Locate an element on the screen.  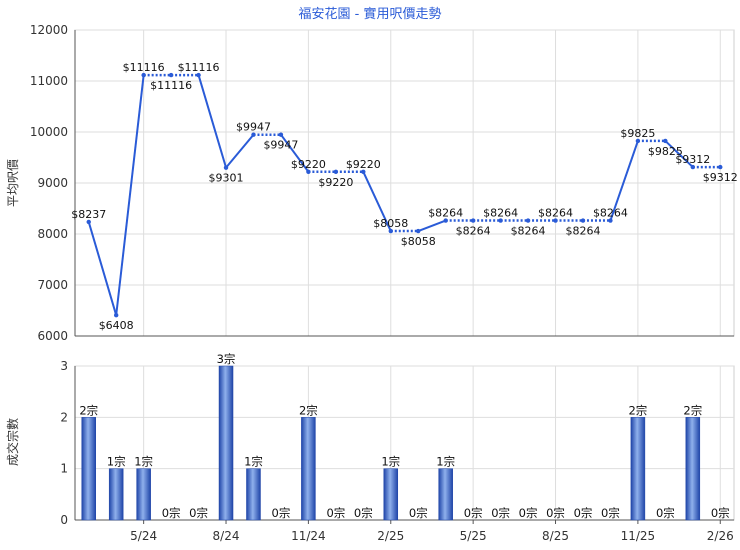
line-value-label: $6408 is located at coordinates (116, 325).